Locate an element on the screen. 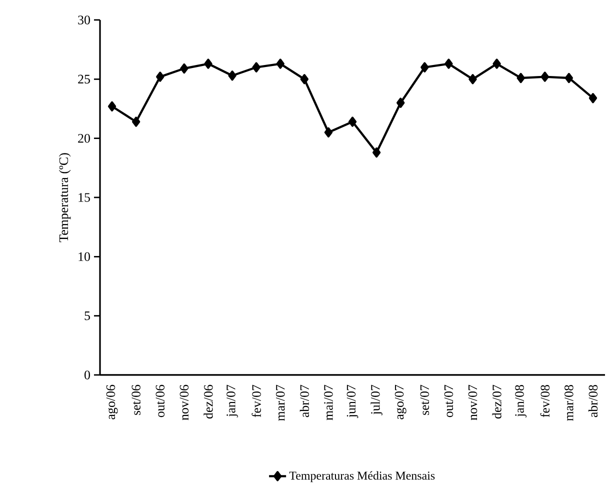 The height and width of the screenshot is (490, 616). x-tick-label: mar/08 is located at coordinates (569, 402).